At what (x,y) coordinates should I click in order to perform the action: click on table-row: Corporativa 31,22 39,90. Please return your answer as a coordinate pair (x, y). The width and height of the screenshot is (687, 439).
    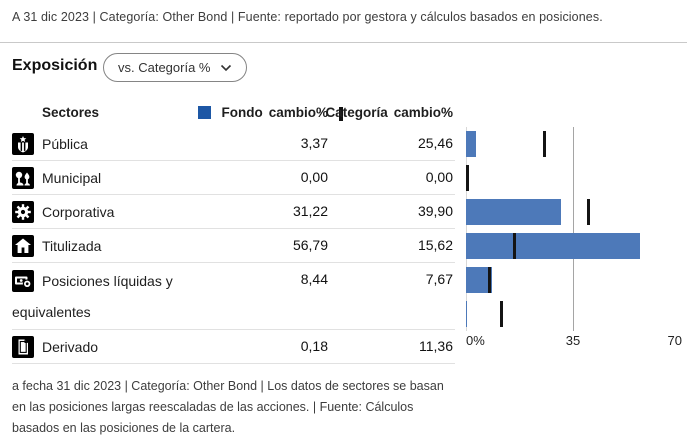
    Looking at the image, I should click on (233, 212).